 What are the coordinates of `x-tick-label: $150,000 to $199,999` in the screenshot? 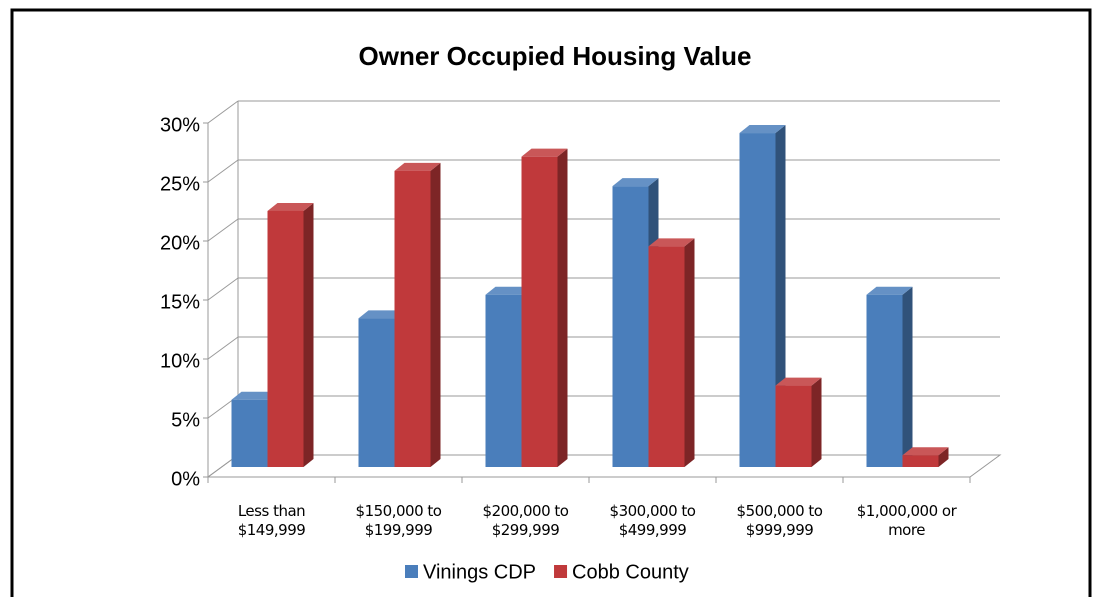 It's located at (398, 520).